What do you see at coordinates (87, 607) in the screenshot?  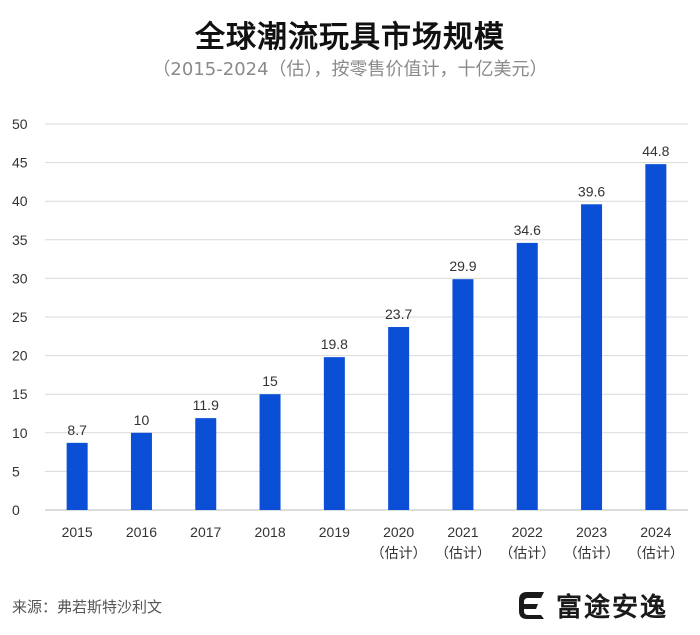 I see `source-note: 来源：弗若斯特沙利文` at bounding box center [87, 607].